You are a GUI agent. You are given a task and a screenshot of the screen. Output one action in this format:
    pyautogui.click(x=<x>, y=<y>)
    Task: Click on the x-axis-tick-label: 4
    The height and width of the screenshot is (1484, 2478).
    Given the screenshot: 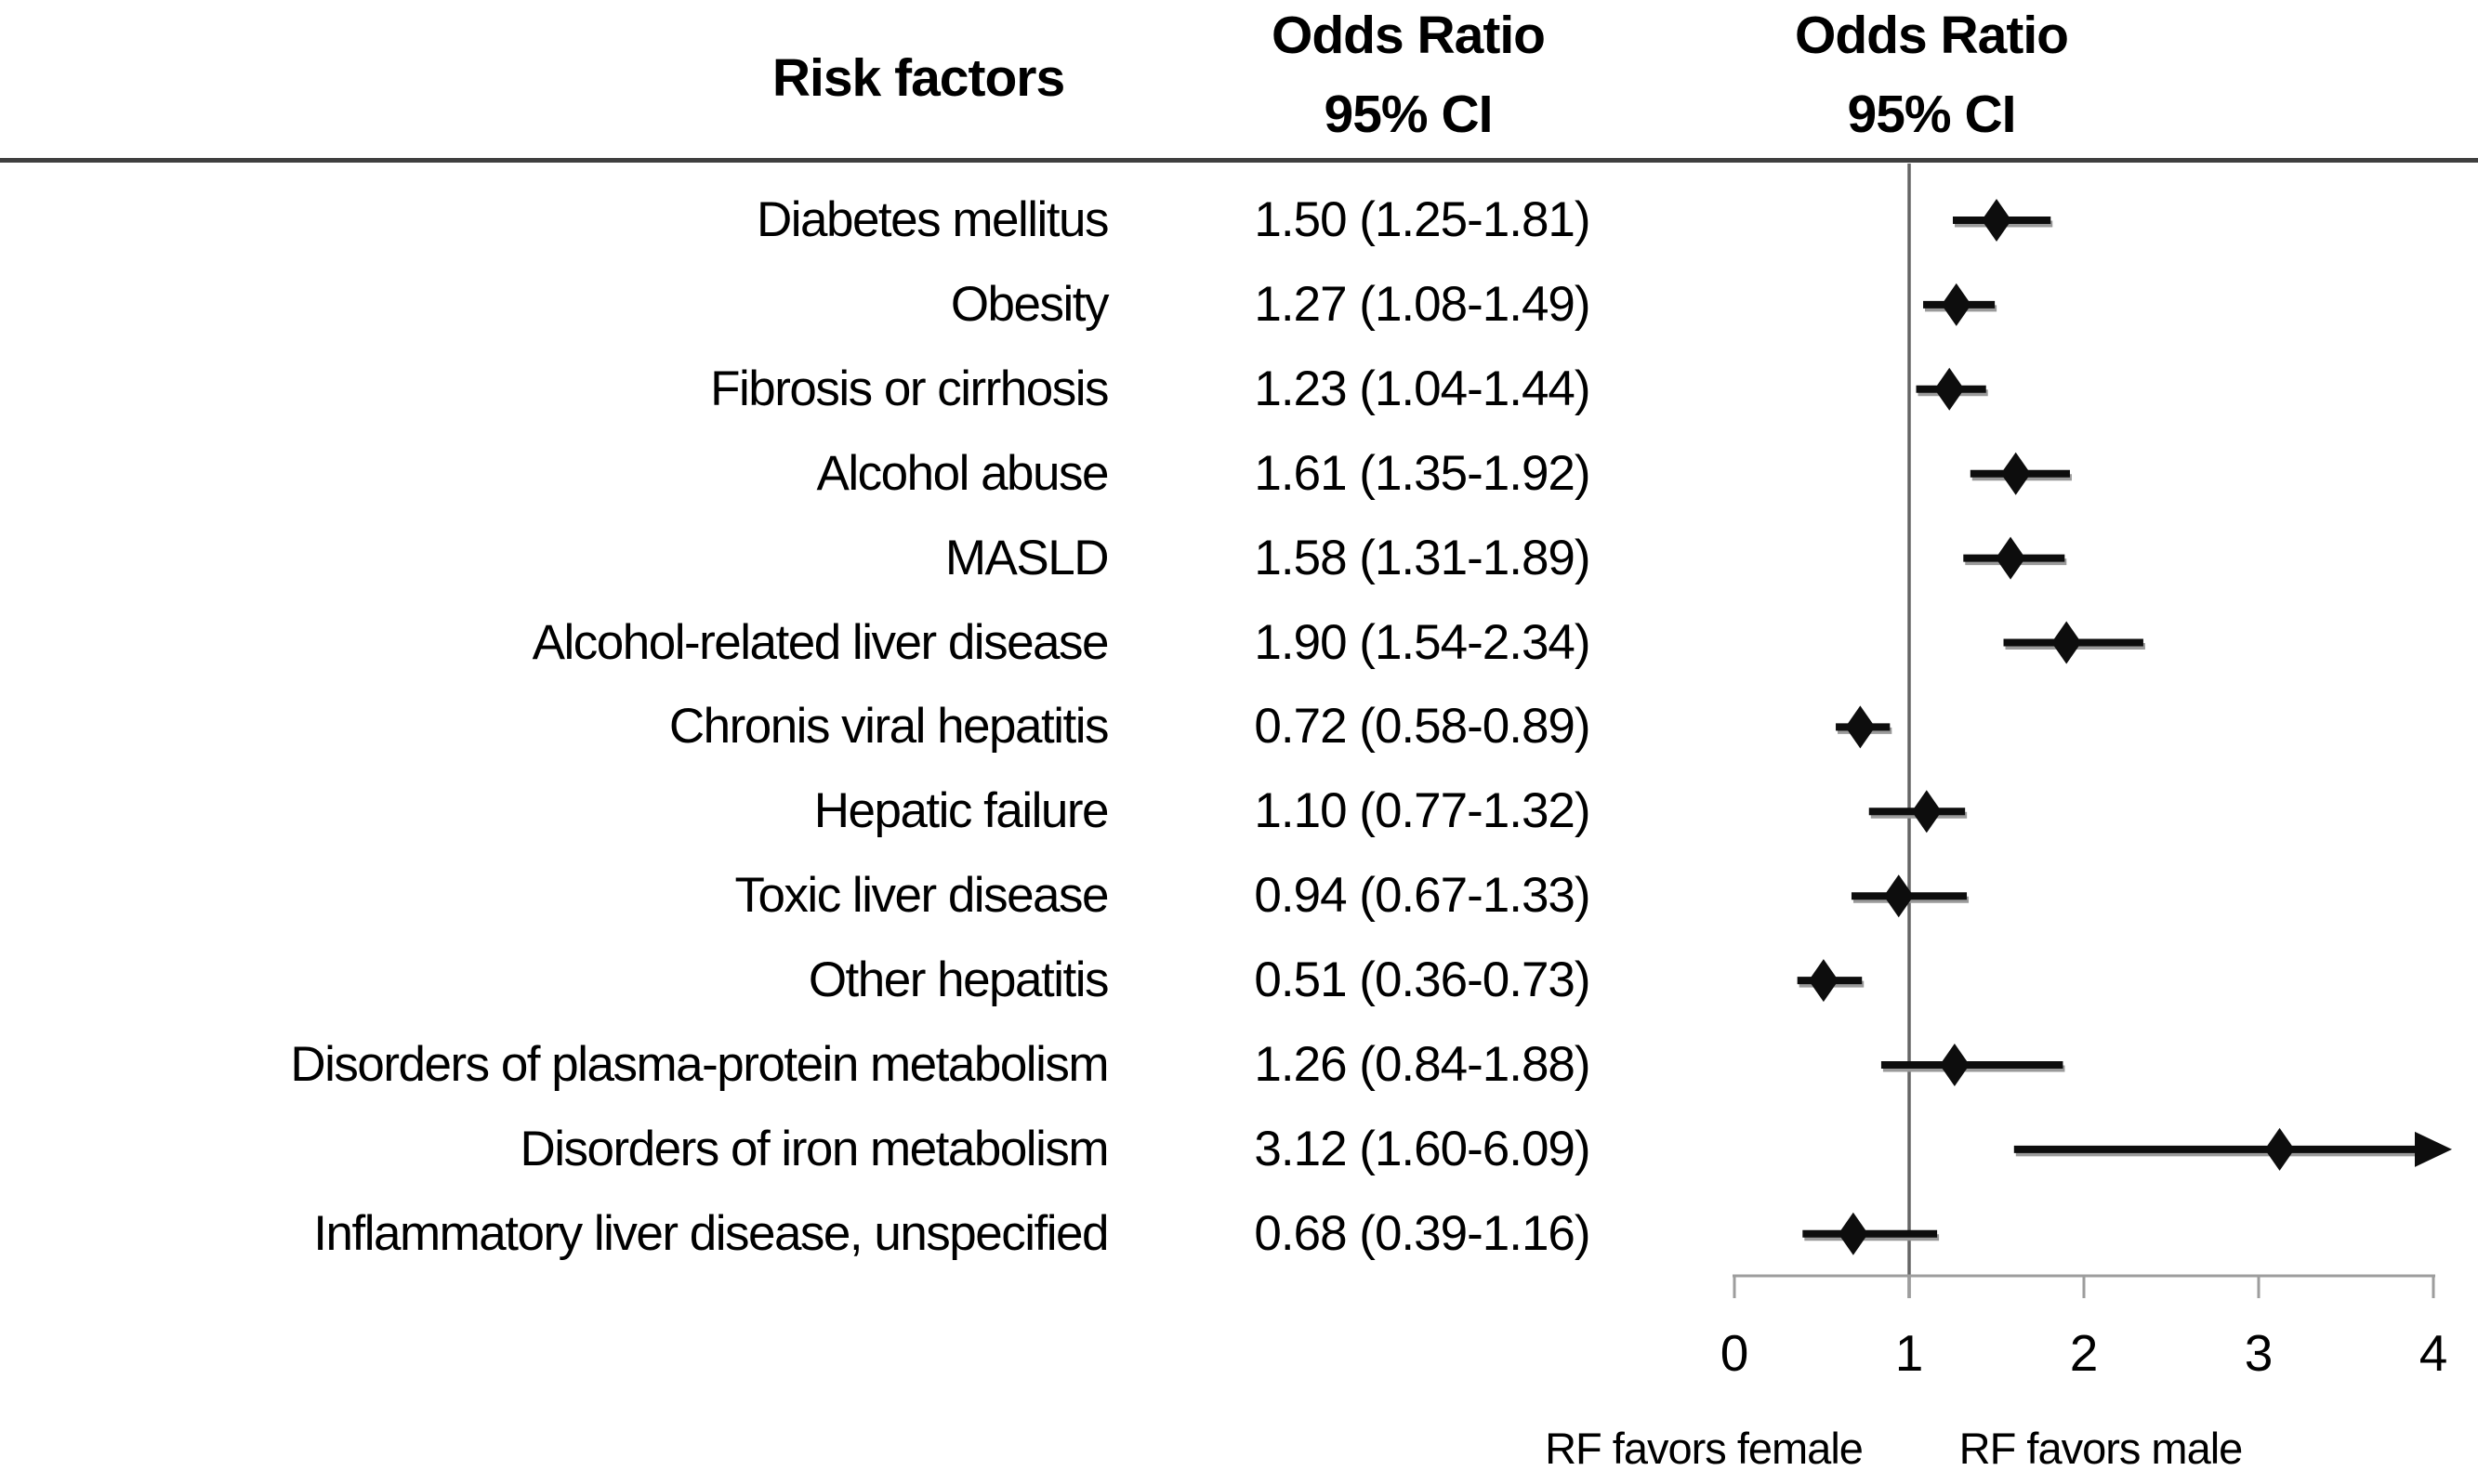 What is the action you would take?
    pyautogui.click(x=2433, y=1353)
    